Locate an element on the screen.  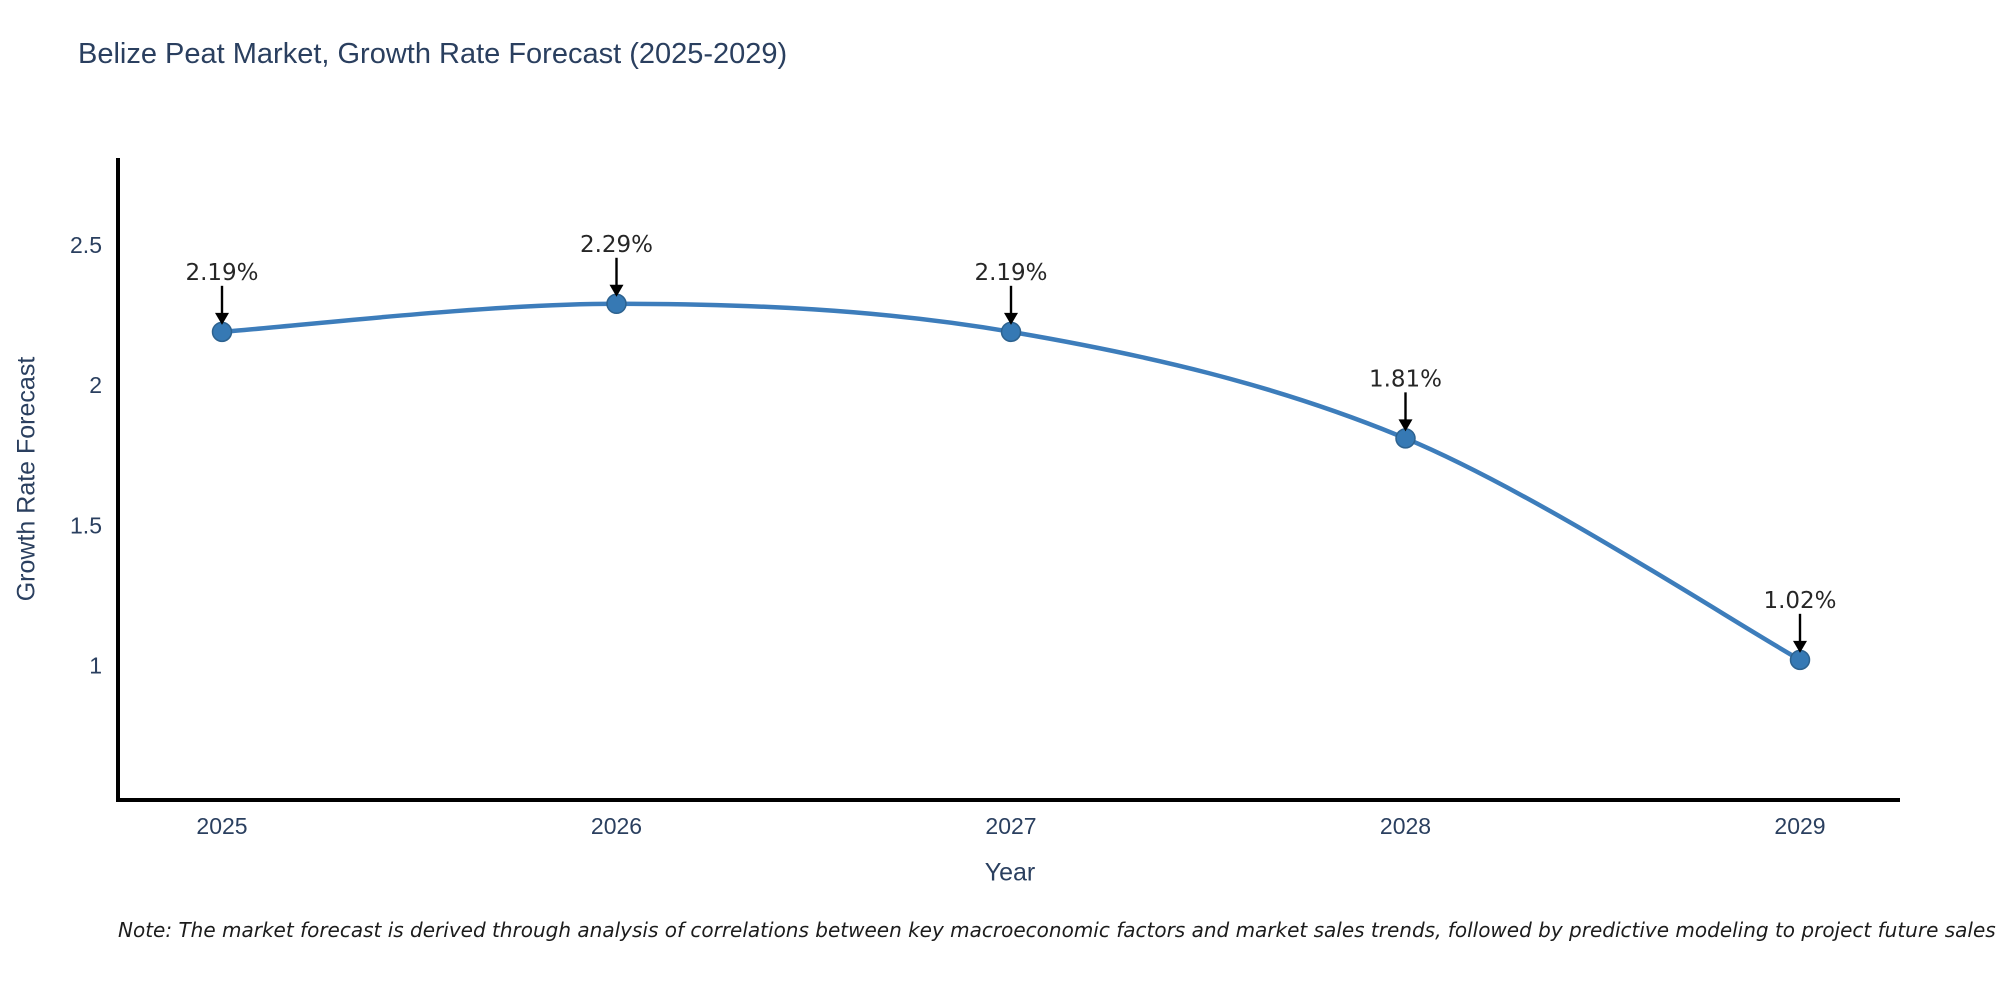
y-tick-label: 2.5 is located at coordinates (86, 245).